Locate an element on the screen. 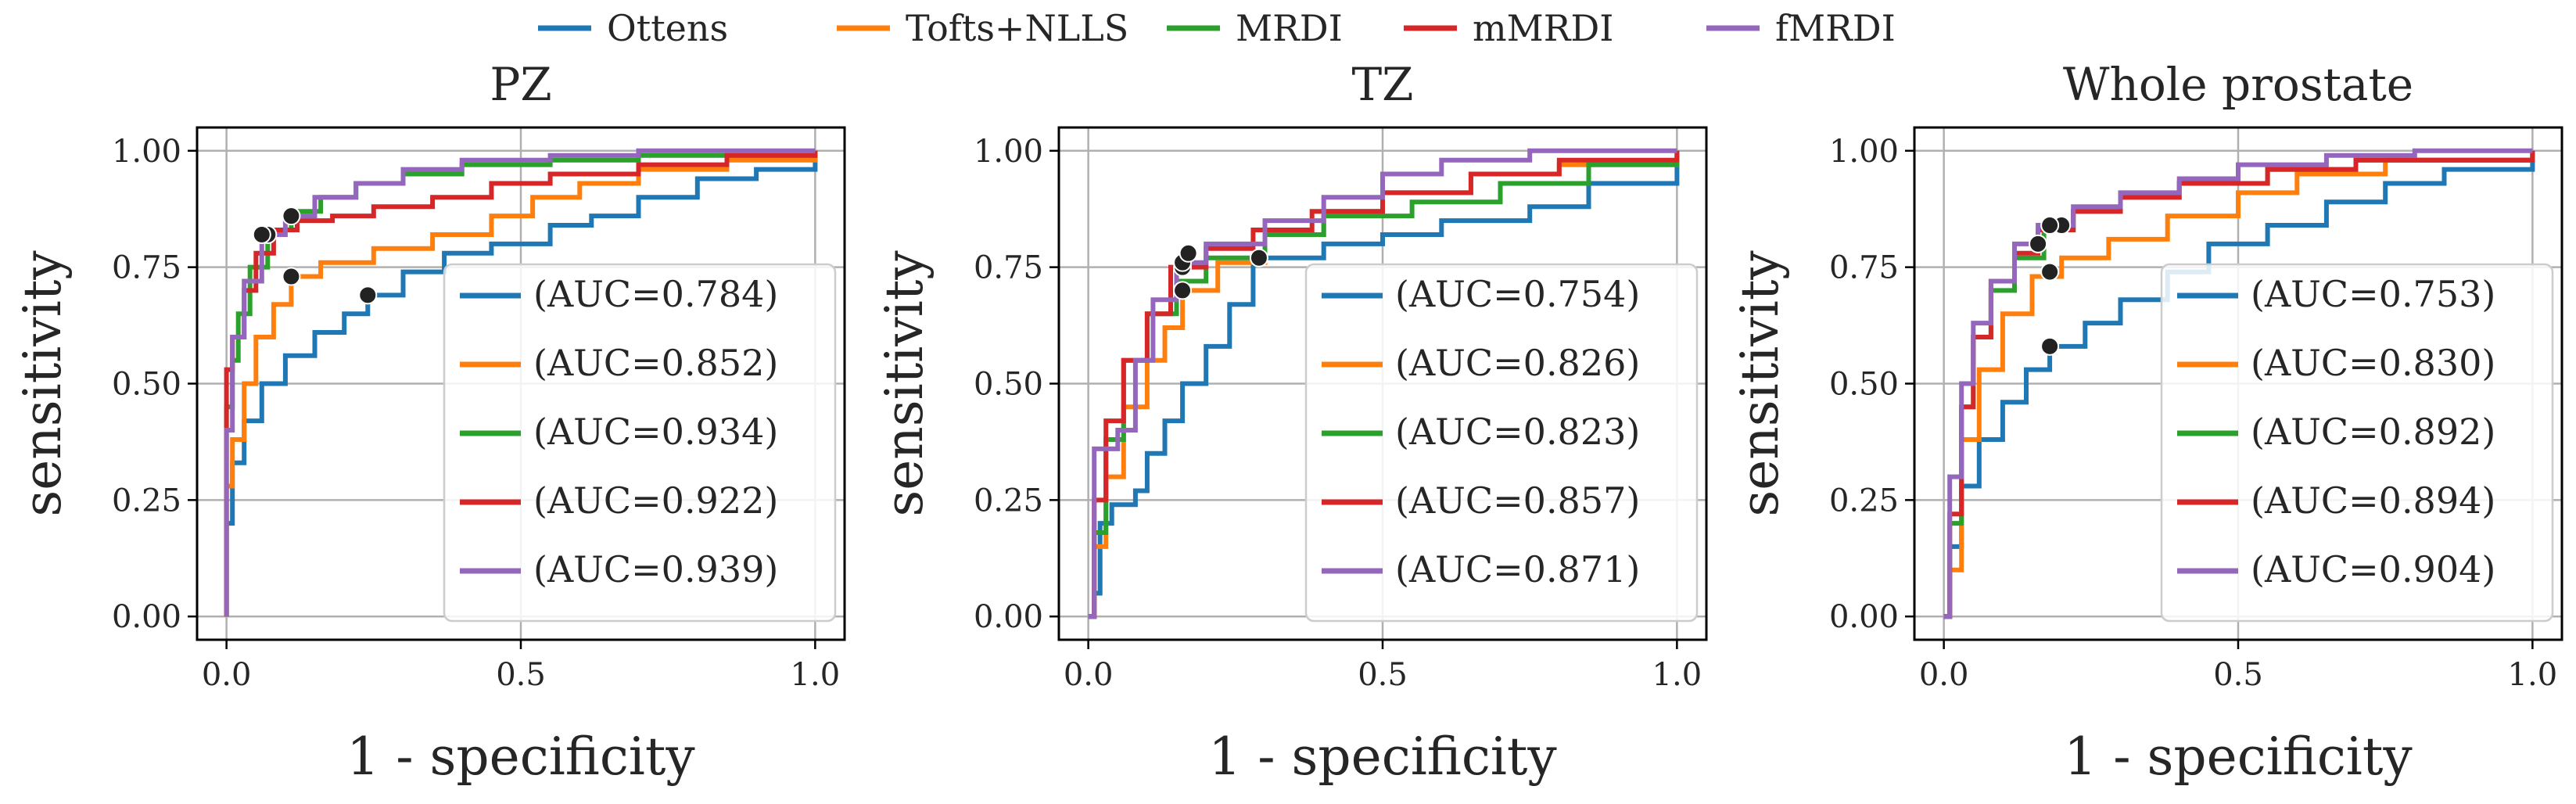 The image size is (2576, 804). legend-auc-label: (AUC=0.892) is located at coordinates (2373, 432).